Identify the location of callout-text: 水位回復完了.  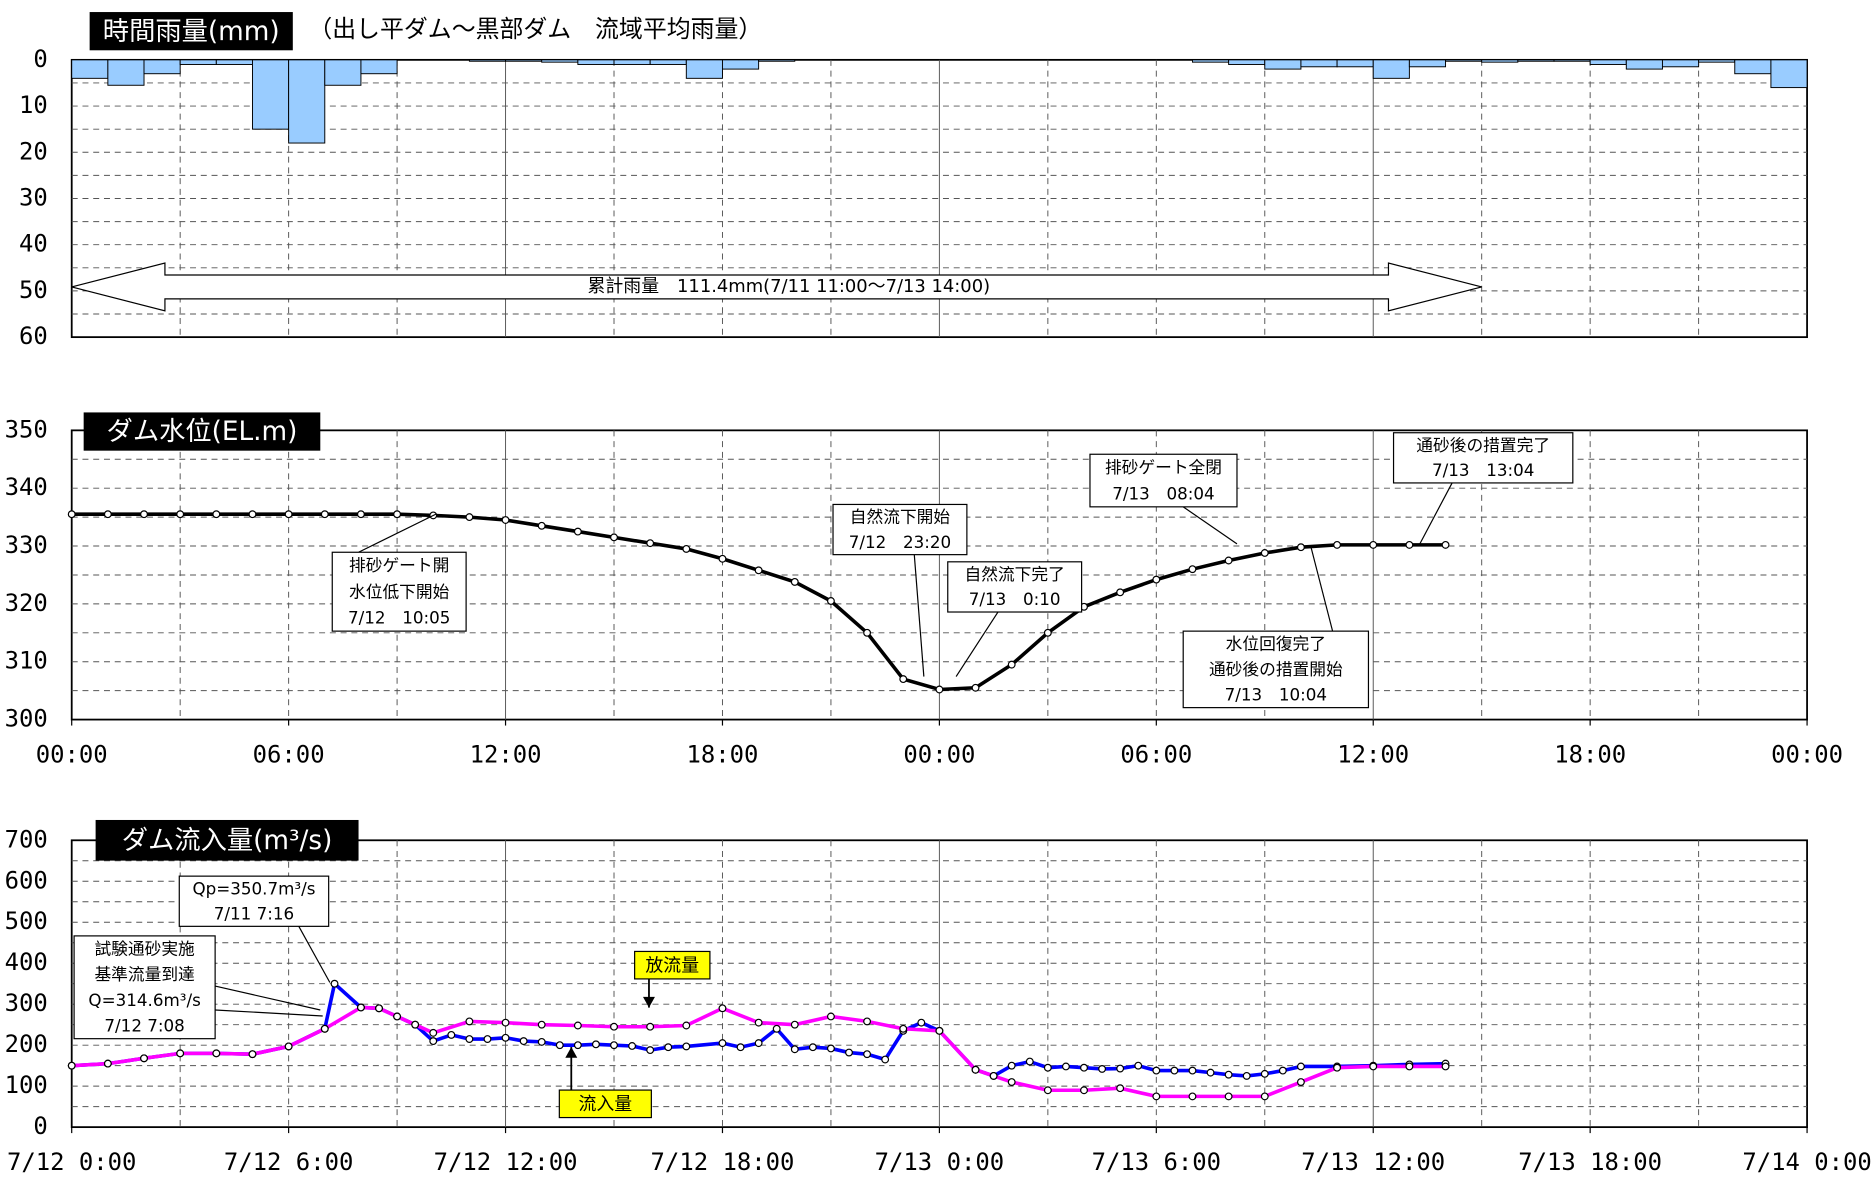
(1276, 644).